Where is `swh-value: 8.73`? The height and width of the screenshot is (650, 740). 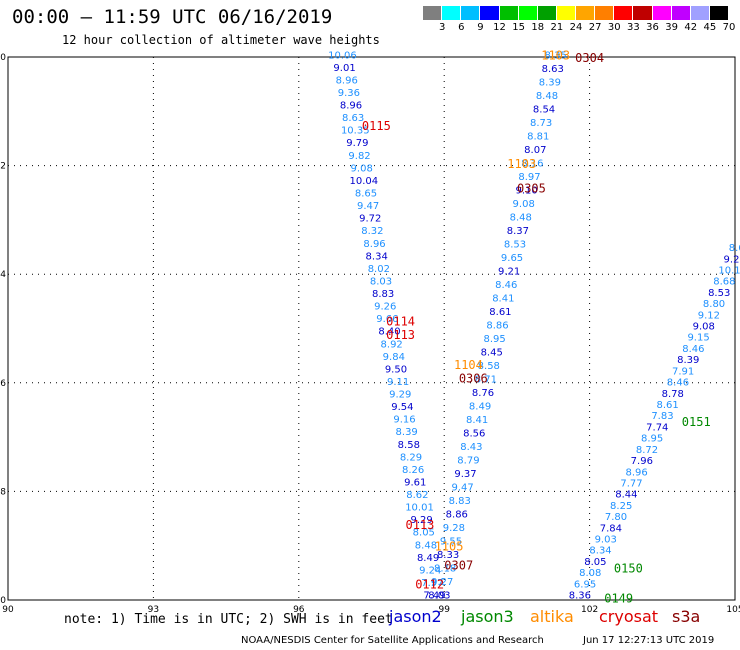
swh-value: 8.73 is located at coordinates (541, 123).